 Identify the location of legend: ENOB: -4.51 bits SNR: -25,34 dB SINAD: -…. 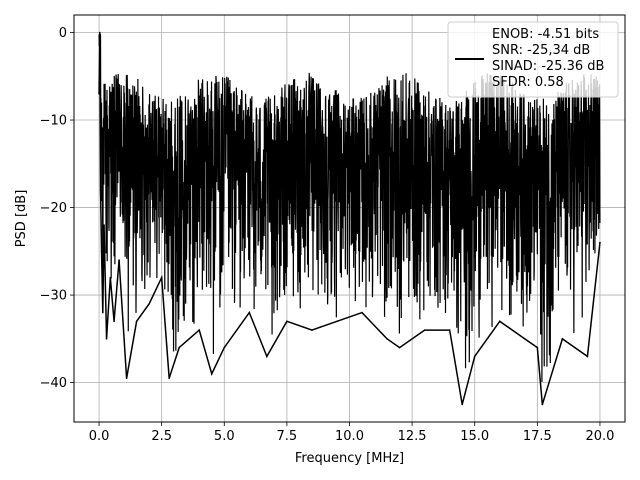
(533, 59).